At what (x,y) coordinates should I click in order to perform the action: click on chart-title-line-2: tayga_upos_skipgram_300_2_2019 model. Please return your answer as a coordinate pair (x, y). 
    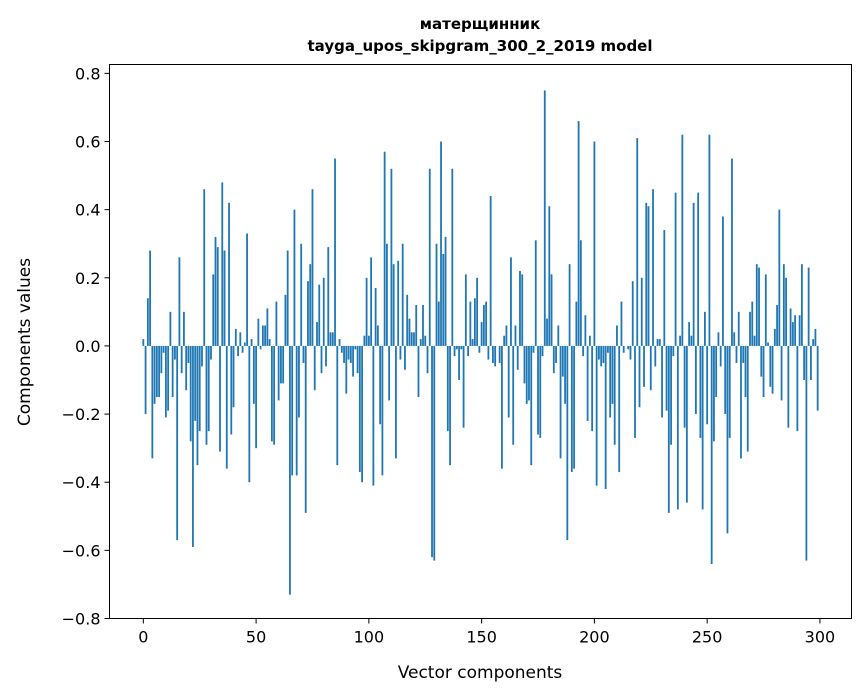
    Looking at the image, I should click on (480, 46).